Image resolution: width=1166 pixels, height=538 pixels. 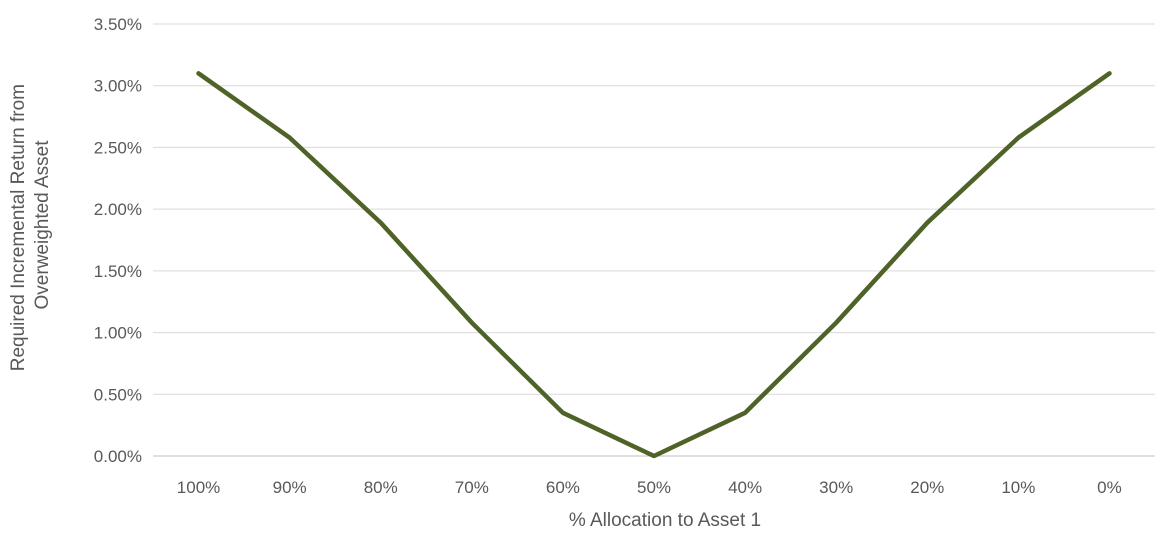 I want to click on y-tick-label: 1.50%, so click(x=118, y=271).